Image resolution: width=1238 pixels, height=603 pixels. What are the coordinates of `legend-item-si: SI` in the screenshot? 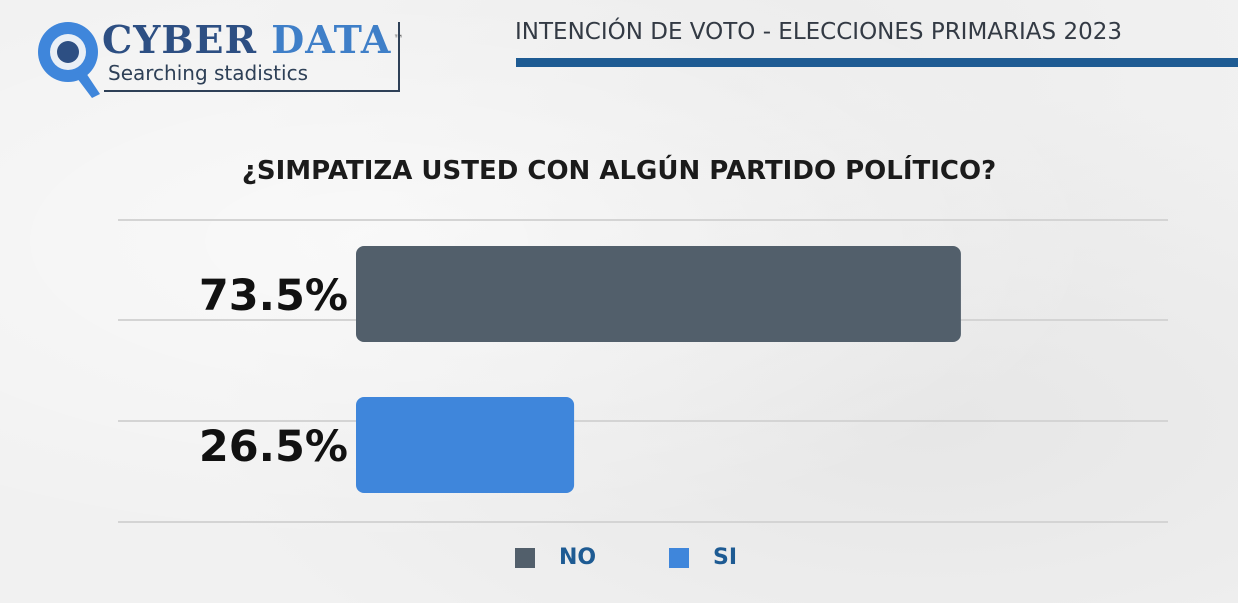 It's located at (703, 557).